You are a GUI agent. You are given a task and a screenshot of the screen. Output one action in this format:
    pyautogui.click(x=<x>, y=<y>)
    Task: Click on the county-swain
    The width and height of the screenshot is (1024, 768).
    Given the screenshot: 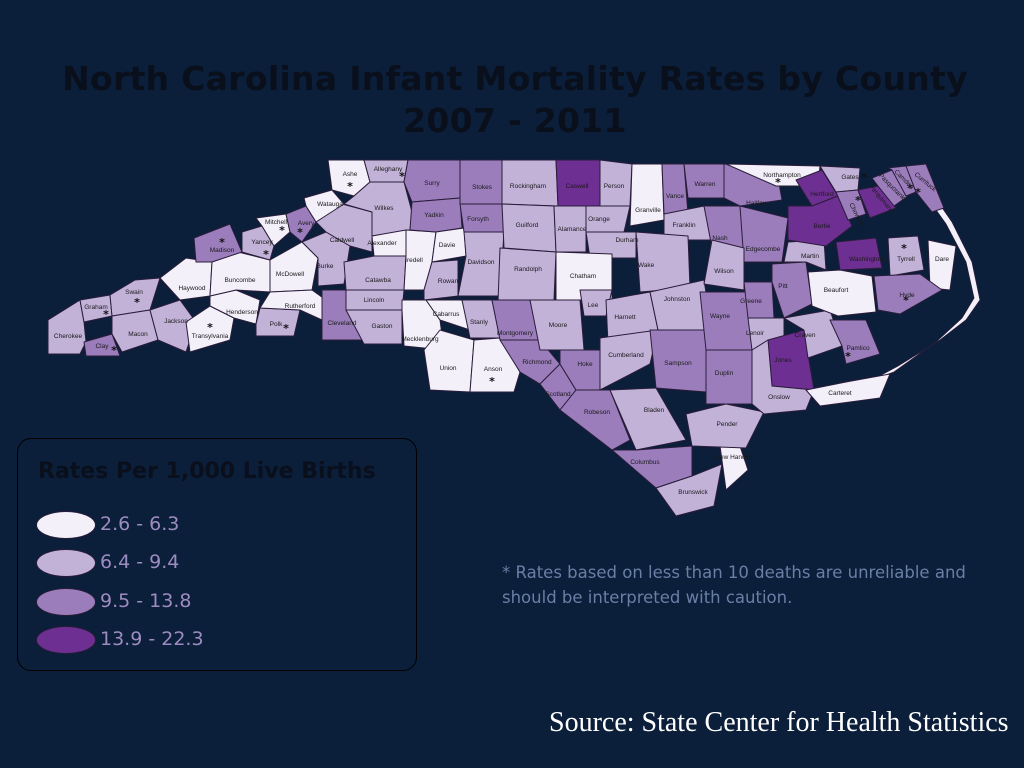 What is the action you would take?
    pyautogui.click(x=135, y=297)
    